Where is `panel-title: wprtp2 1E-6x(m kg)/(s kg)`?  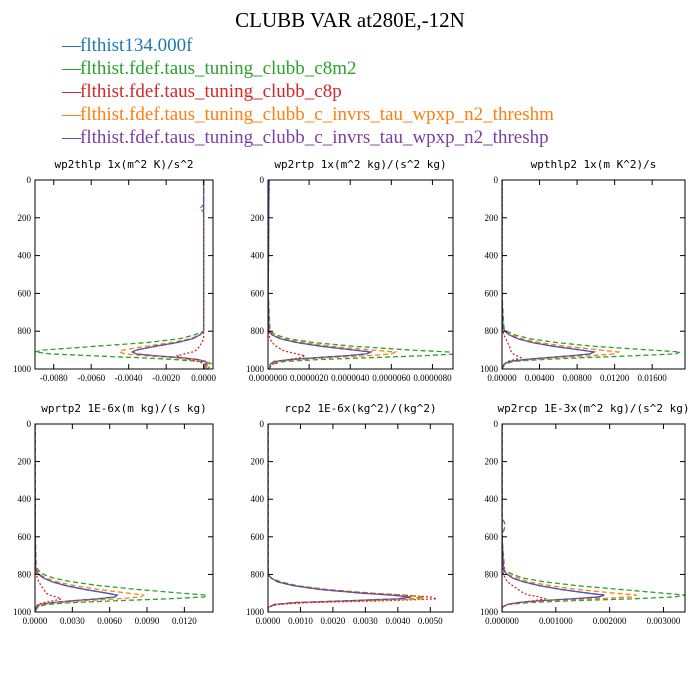
panel-title: wprtp2 1E-6x(m kg)/(s kg) is located at coordinates (124, 408).